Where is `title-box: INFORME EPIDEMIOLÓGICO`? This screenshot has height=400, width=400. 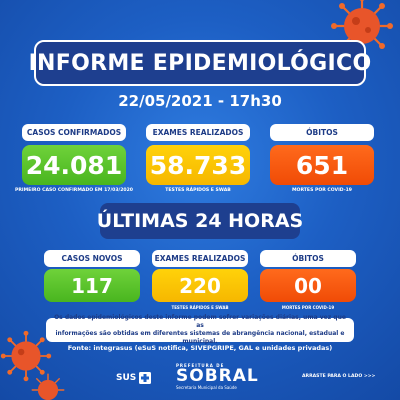
title-box: INFORME EPIDEMIOLÓGICO is located at coordinates (200, 63).